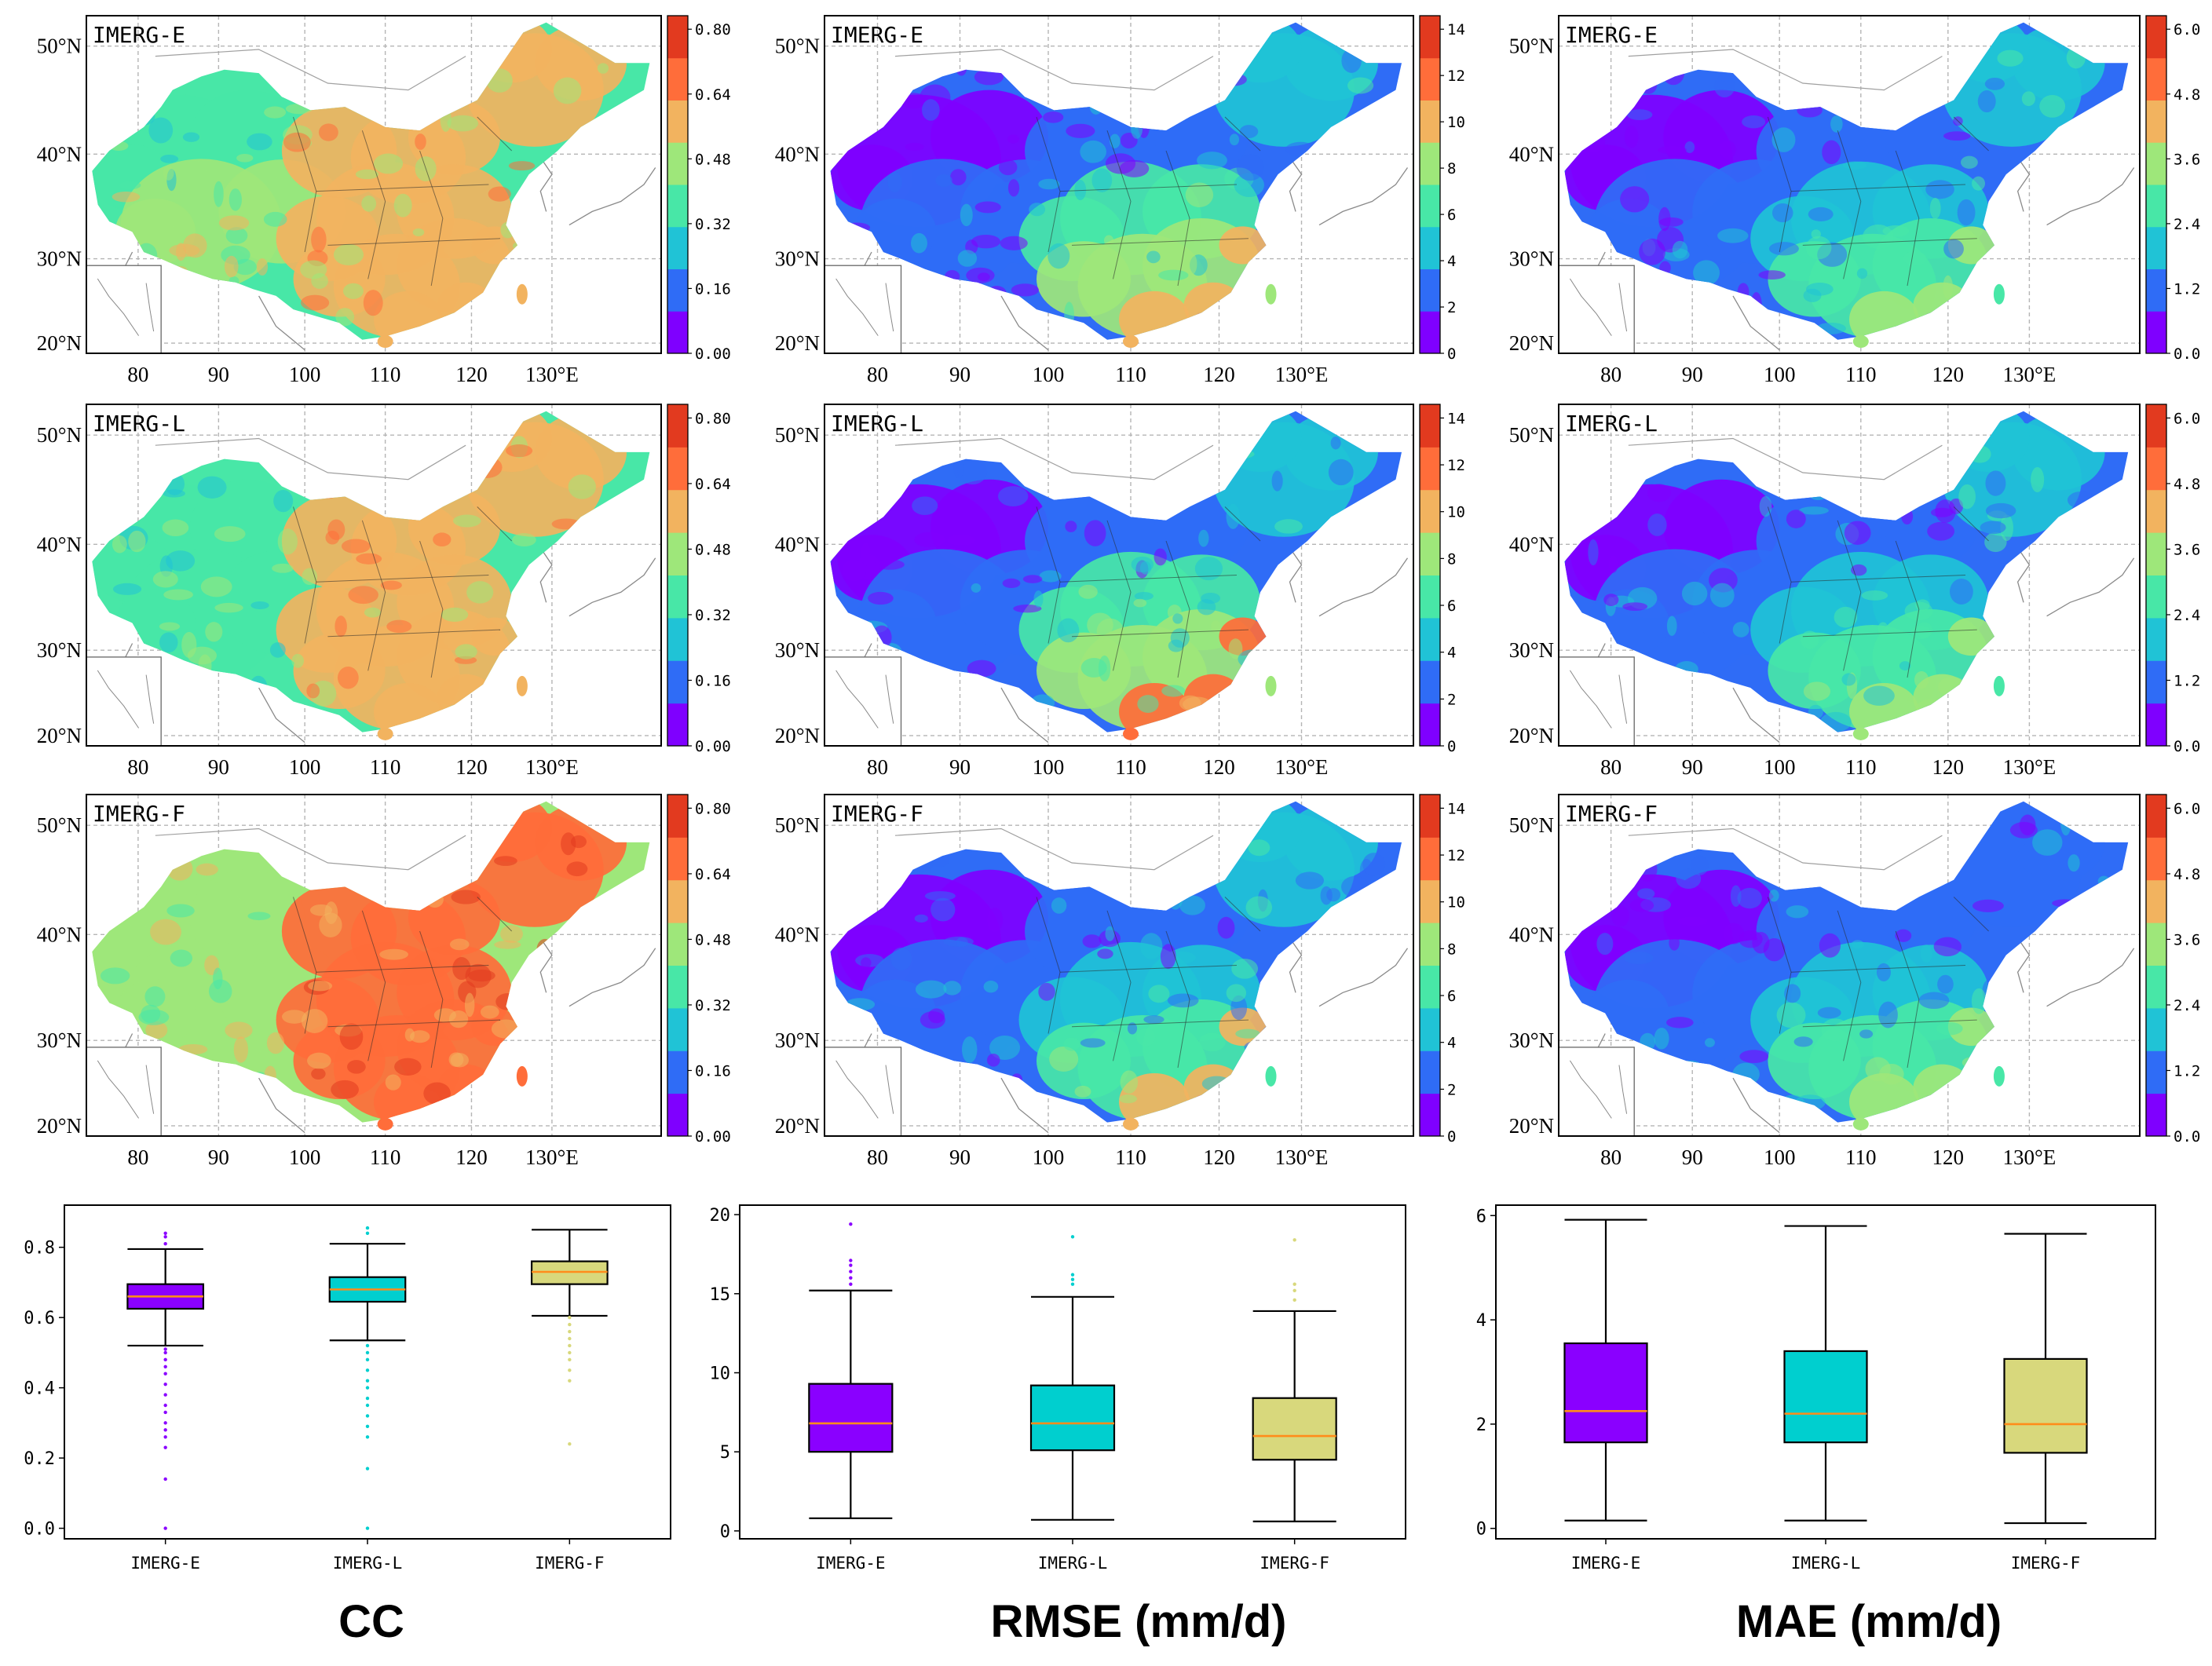 The height and width of the screenshot is (1666, 2212). I want to click on y-tick-label: 2, so click(1481, 1425).